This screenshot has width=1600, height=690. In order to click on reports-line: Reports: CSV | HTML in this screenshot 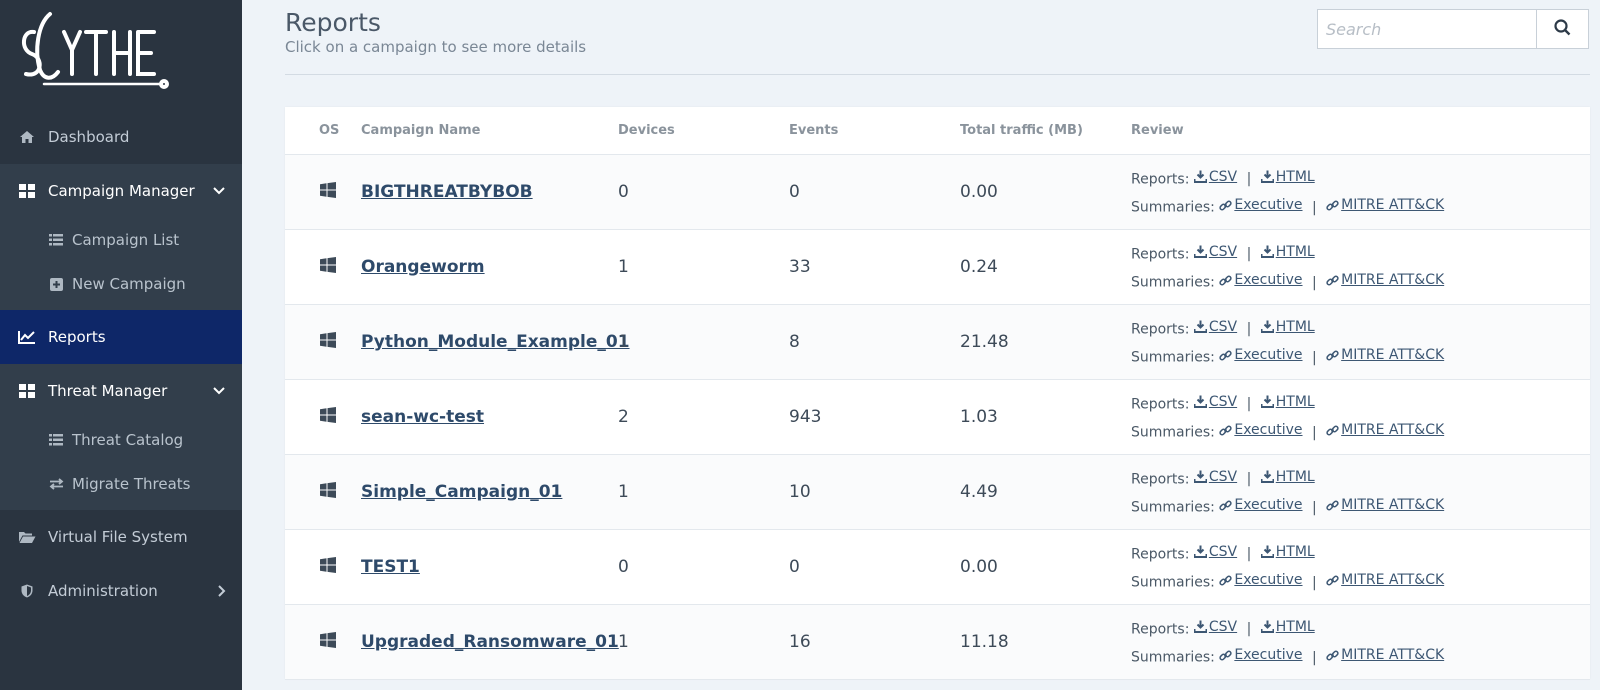, I will do `click(1360, 628)`.